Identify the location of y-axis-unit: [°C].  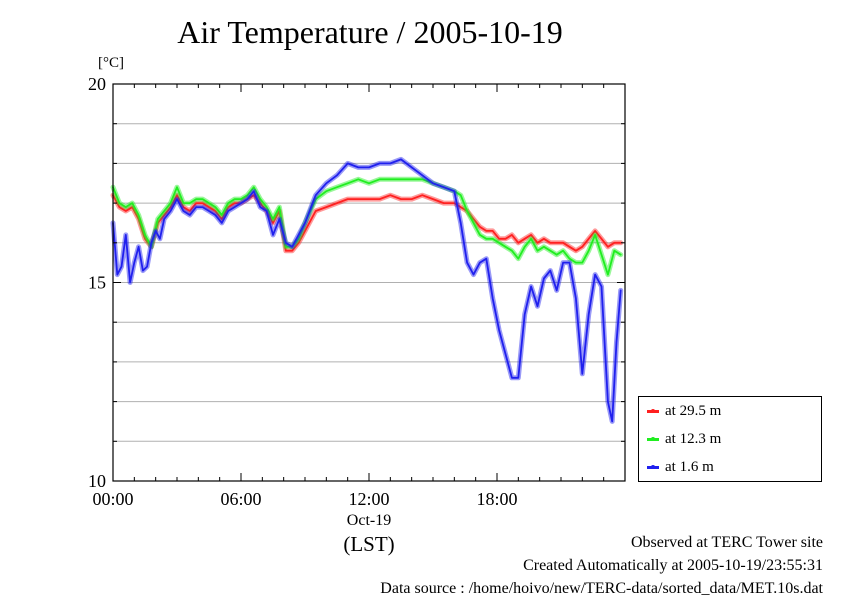
(111, 63).